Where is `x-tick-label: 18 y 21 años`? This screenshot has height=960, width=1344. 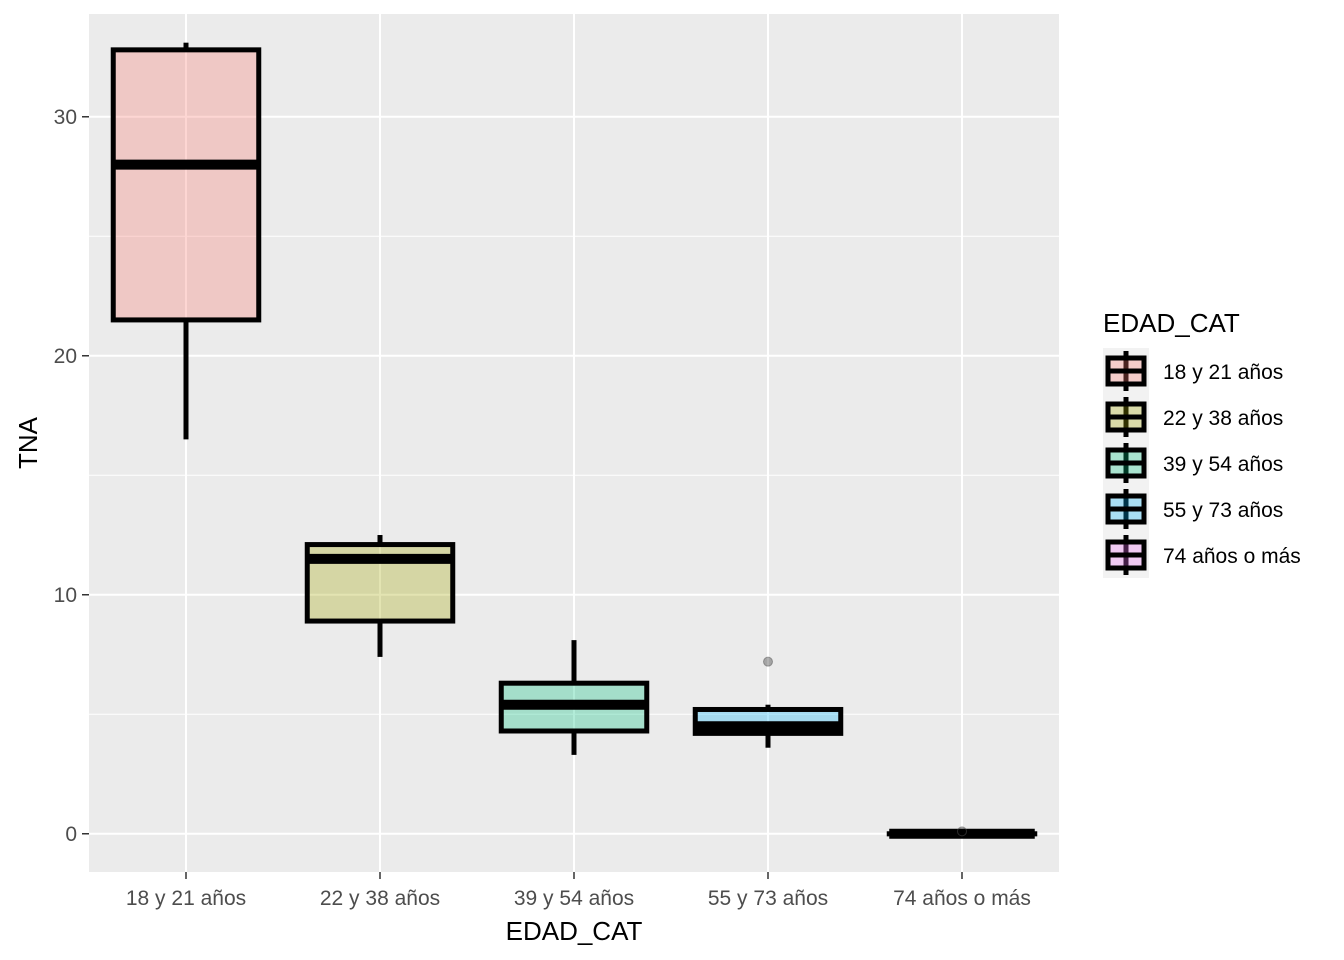
x-tick-label: 18 y 21 años is located at coordinates (186, 898).